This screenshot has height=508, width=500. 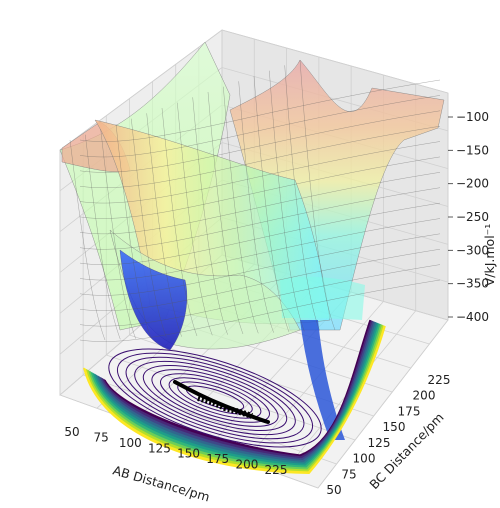 I want to click on y-tick-label-4: 150, so click(x=394, y=427).